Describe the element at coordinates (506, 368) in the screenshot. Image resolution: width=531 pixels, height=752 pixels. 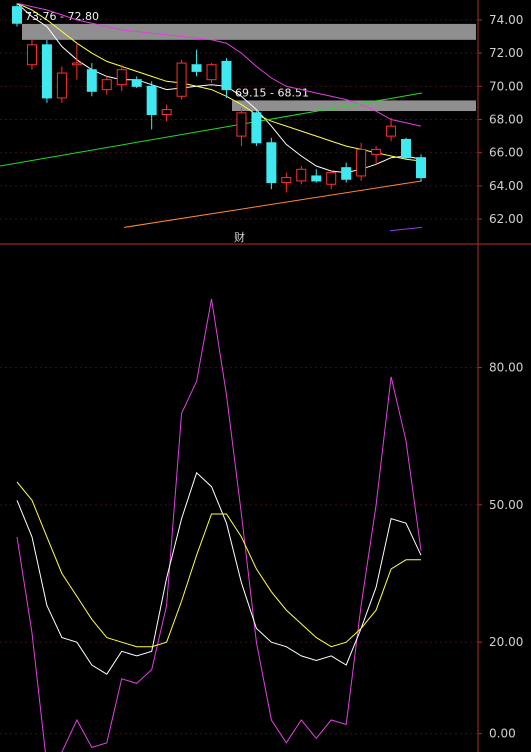
I see `indicator-tick-label: 80.00` at that location.